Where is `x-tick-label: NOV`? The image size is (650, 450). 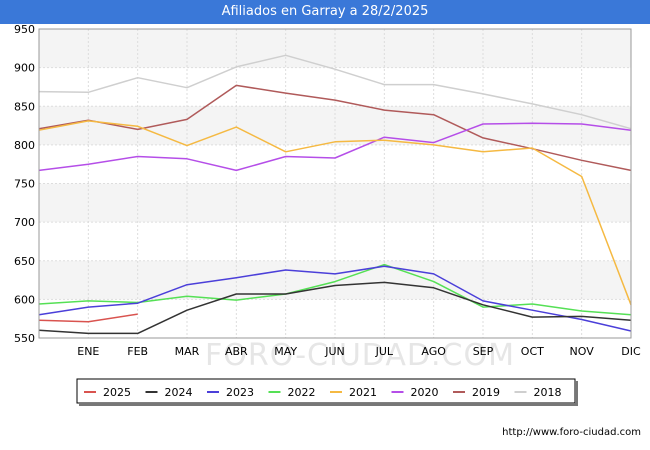 x-tick-label: NOV is located at coordinates (582, 351).